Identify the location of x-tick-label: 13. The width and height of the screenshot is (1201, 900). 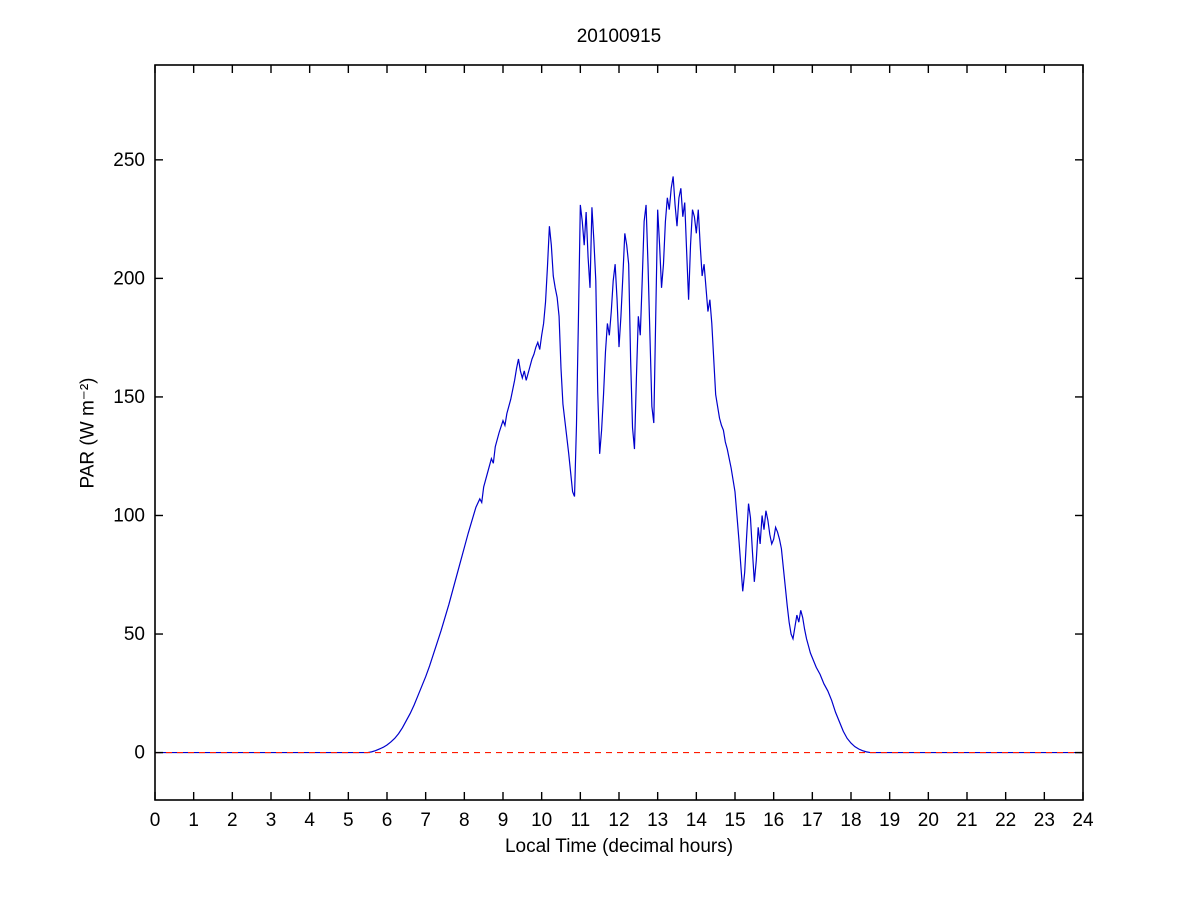
(657, 820).